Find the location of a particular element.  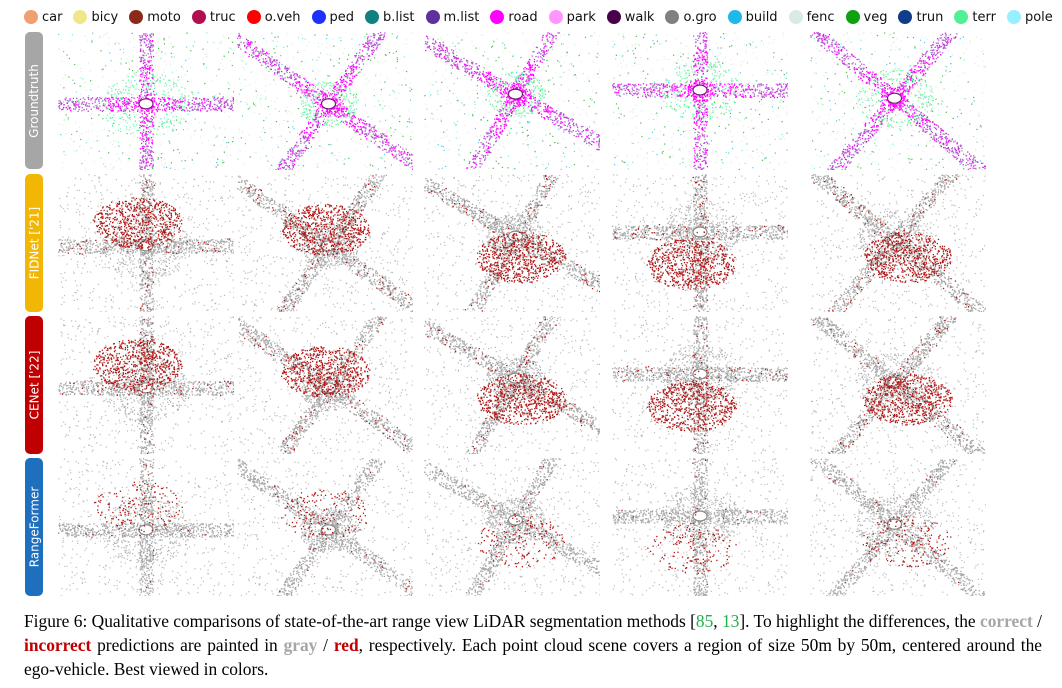

row-label-cenet: CENet ['22] is located at coordinates (34, 385).